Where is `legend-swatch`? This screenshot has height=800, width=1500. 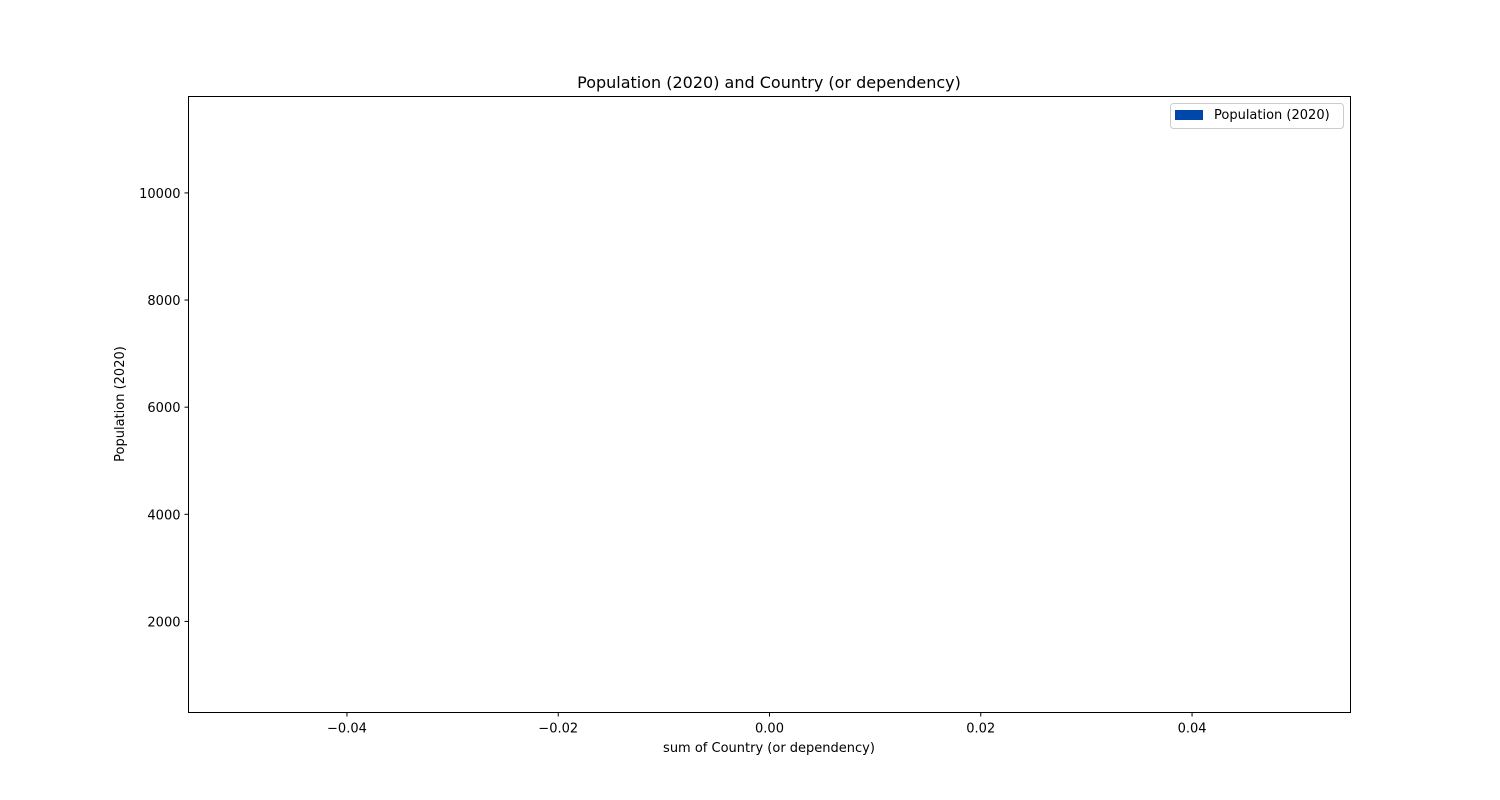 legend-swatch is located at coordinates (1189, 115).